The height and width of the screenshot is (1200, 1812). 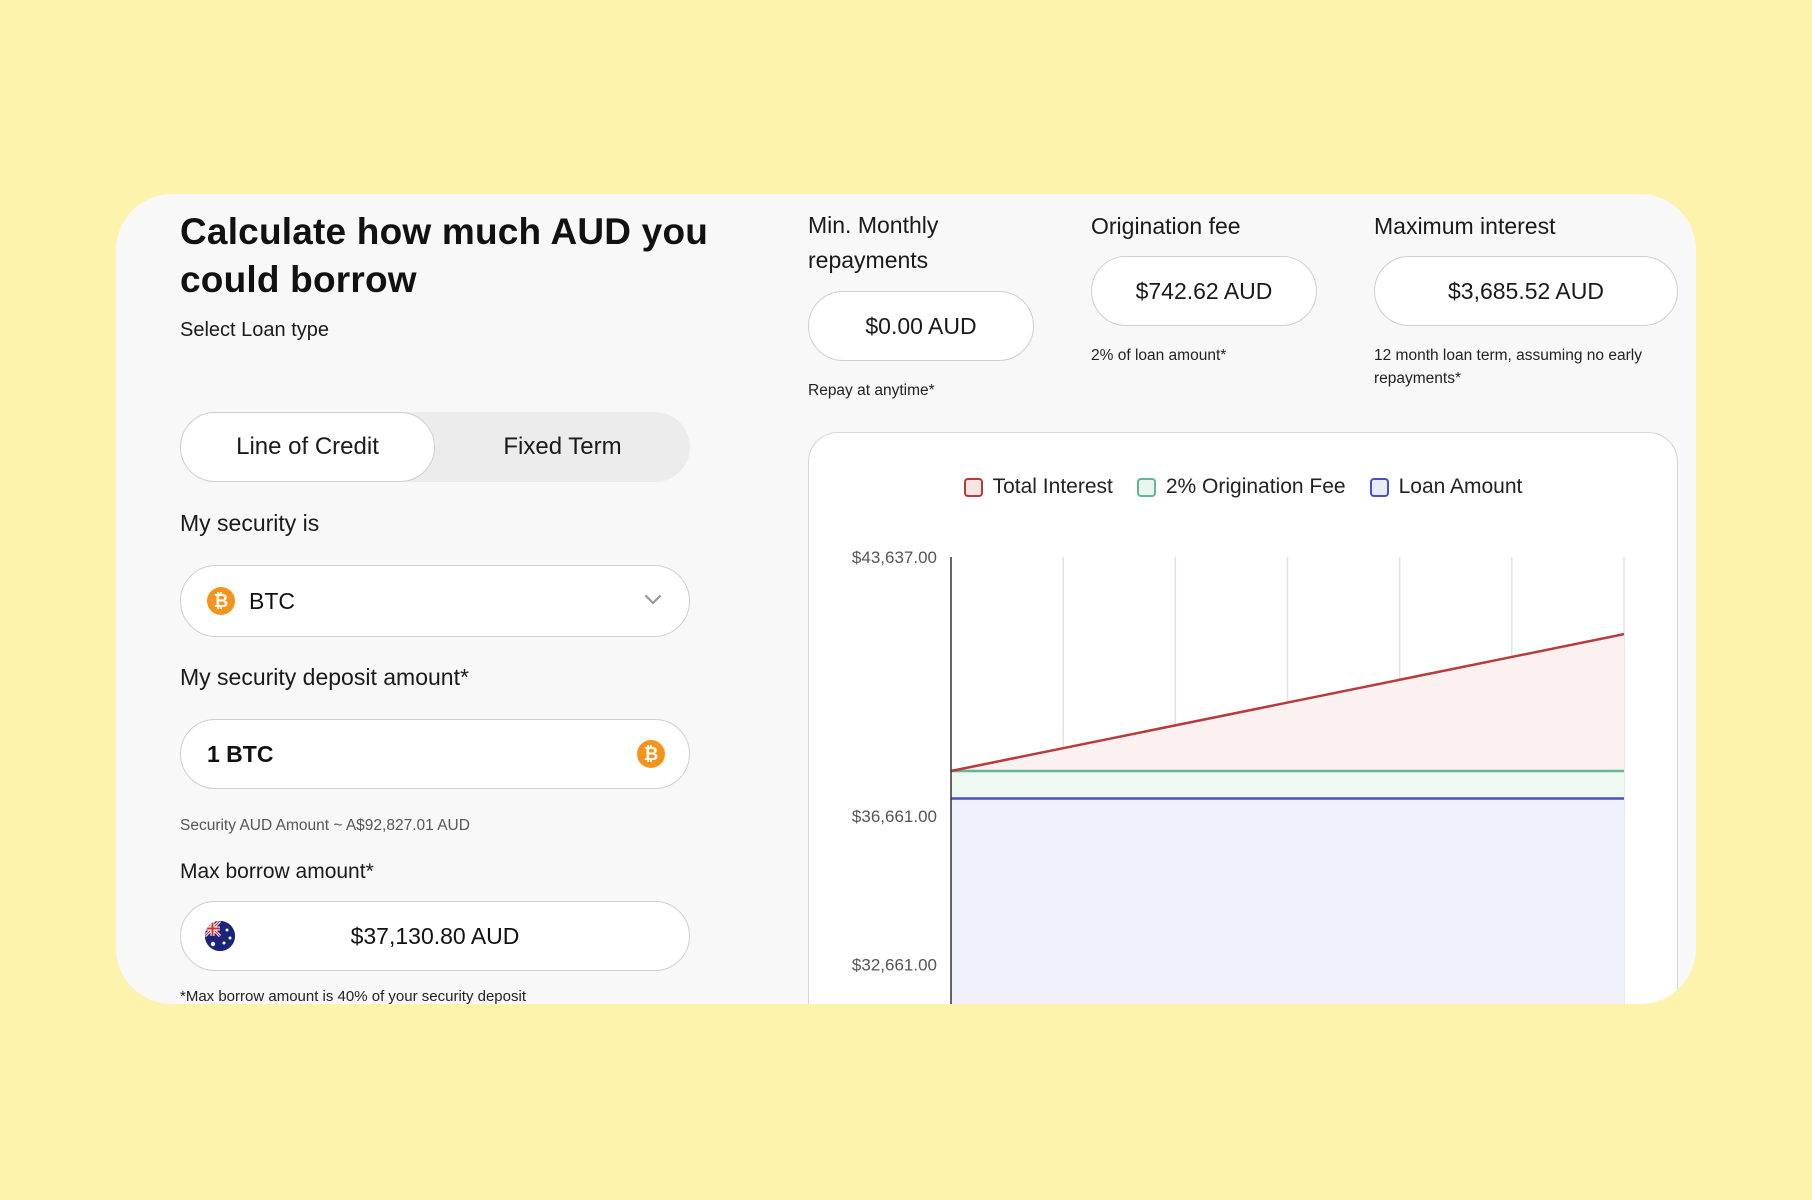 What do you see at coordinates (277, 871) in the screenshot?
I see `max-borrow-label: Max borrow amount*` at bounding box center [277, 871].